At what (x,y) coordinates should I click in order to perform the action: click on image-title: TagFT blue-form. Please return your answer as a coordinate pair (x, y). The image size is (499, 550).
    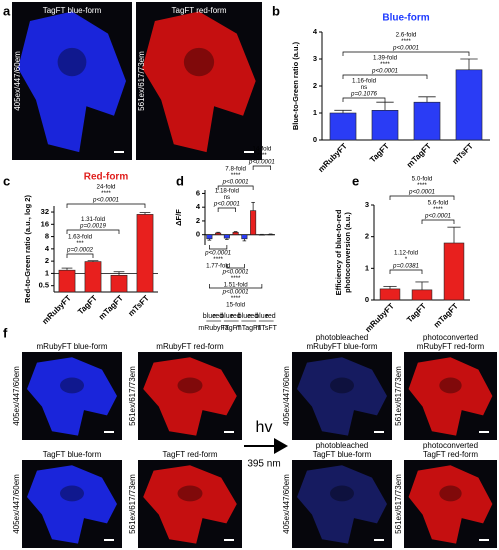
    Looking at the image, I should click on (72, 10).